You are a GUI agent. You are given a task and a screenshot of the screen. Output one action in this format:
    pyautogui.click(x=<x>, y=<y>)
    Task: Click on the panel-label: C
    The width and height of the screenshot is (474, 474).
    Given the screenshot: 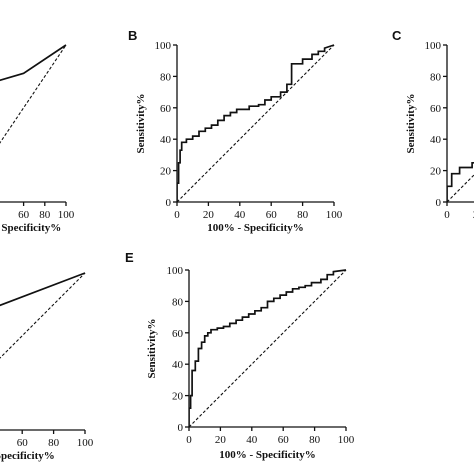 What is the action you would take?
    pyautogui.click(x=397, y=35)
    